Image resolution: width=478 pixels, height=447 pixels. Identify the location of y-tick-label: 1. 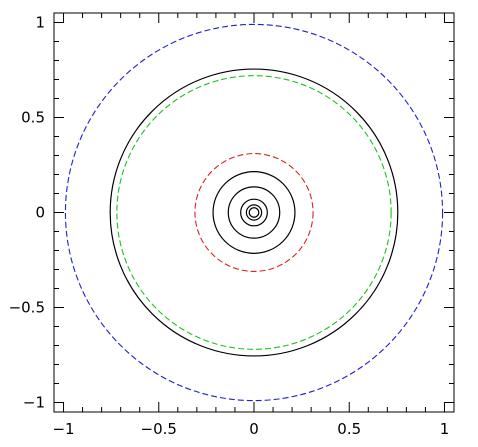
(40, 23).